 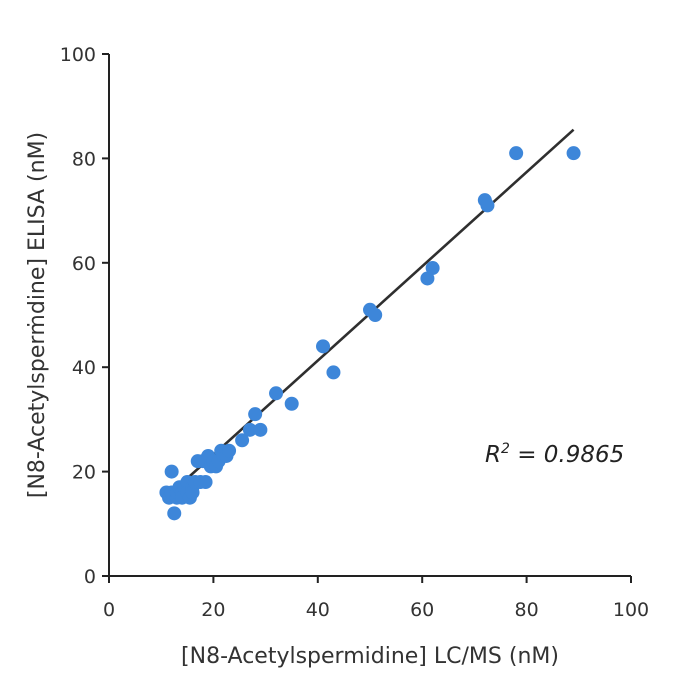 What do you see at coordinates (631, 610) in the screenshot?
I see `x-tick-label: 100` at bounding box center [631, 610].